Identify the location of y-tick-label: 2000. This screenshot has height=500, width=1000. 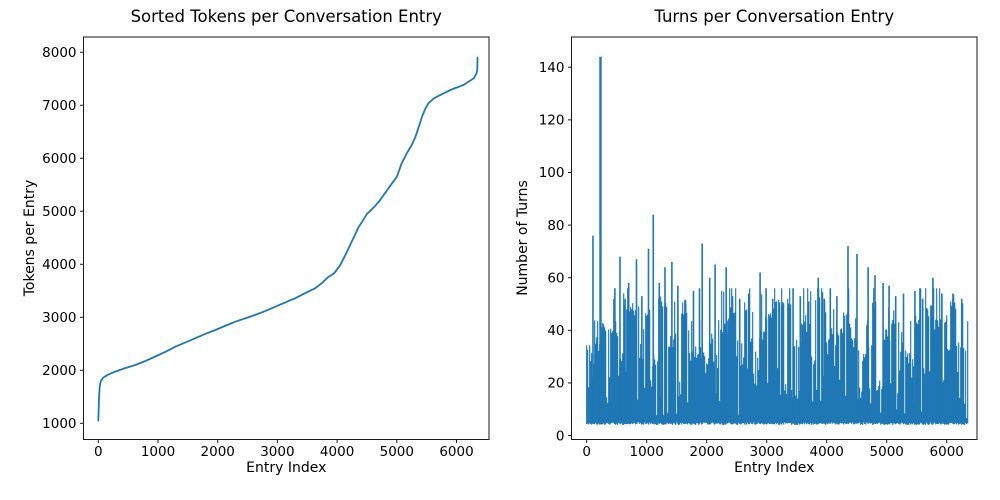
(59, 371).